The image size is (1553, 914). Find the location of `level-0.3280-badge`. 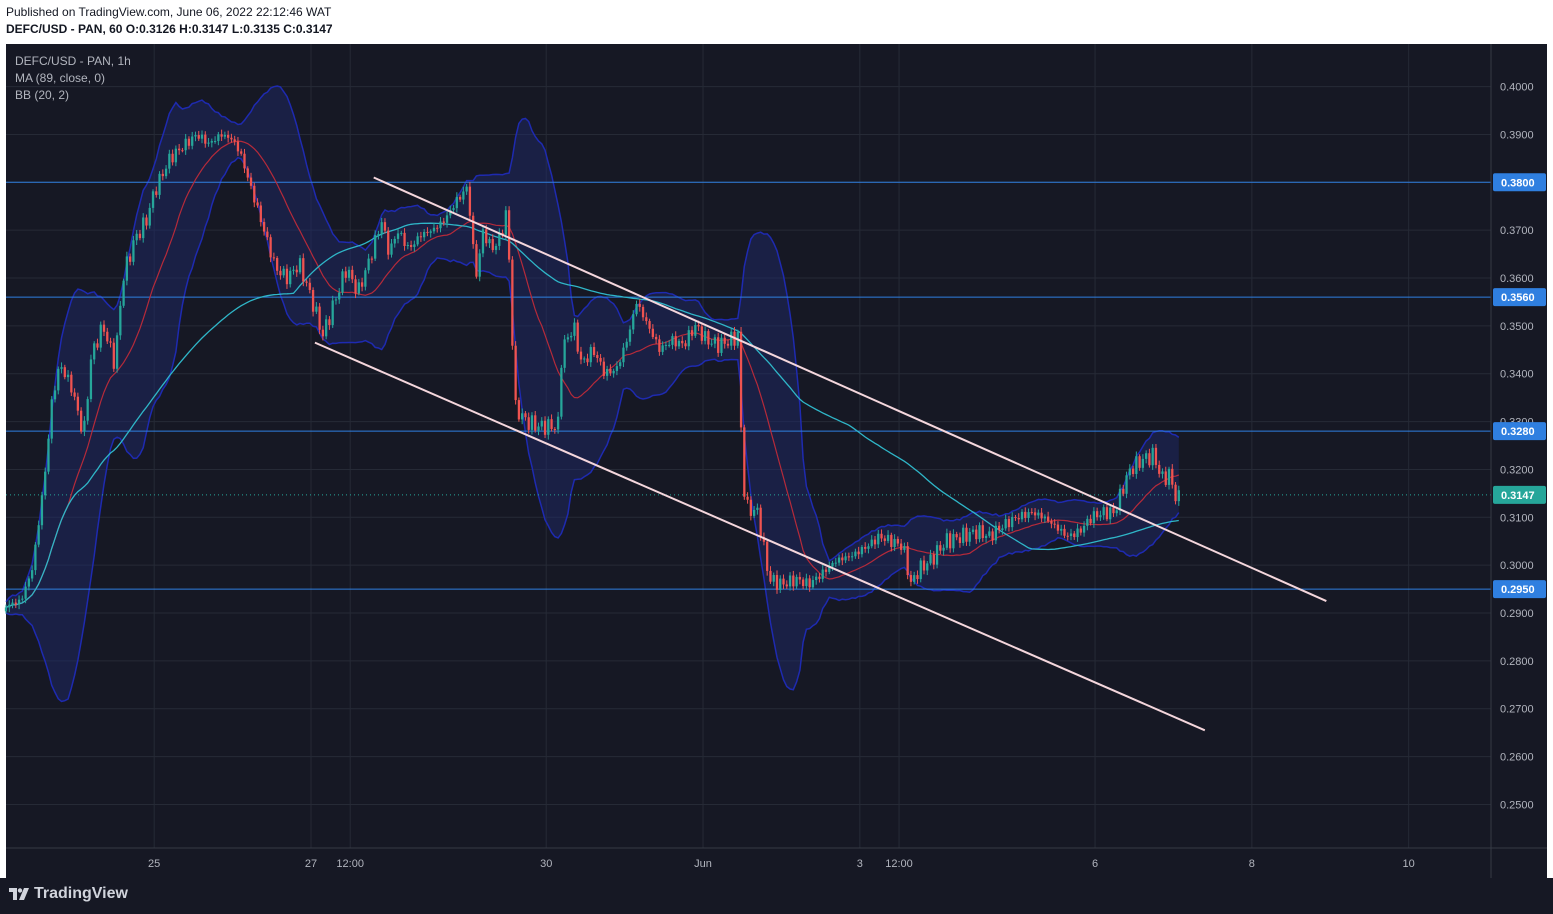

level-0.3280-badge is located at coordinates (1519, 431).